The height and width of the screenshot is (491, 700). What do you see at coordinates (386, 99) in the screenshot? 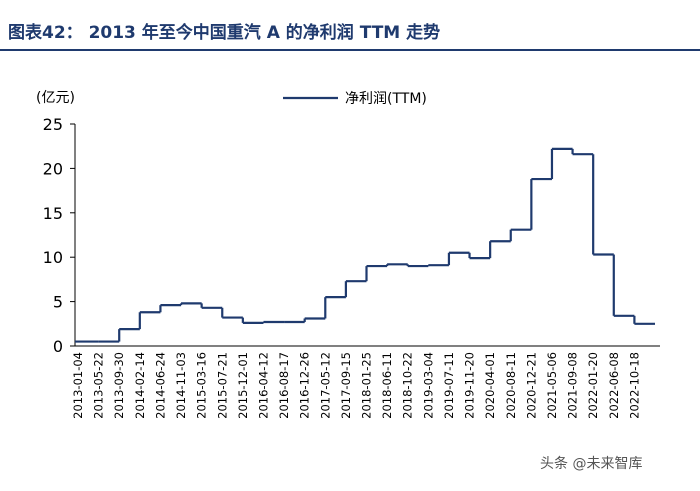
I see `legend-label: 净利润(TTM)` at bounding box center [386, 99].